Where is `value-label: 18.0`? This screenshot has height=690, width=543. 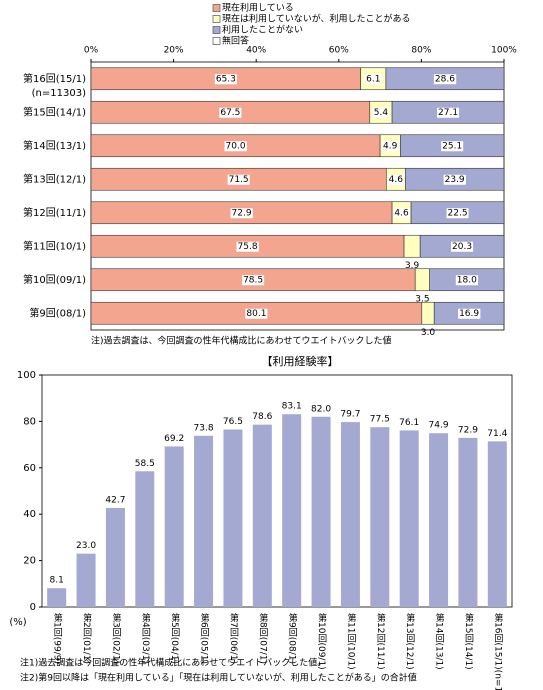 value-label: 18.0 is located at coordinates (467, 280).